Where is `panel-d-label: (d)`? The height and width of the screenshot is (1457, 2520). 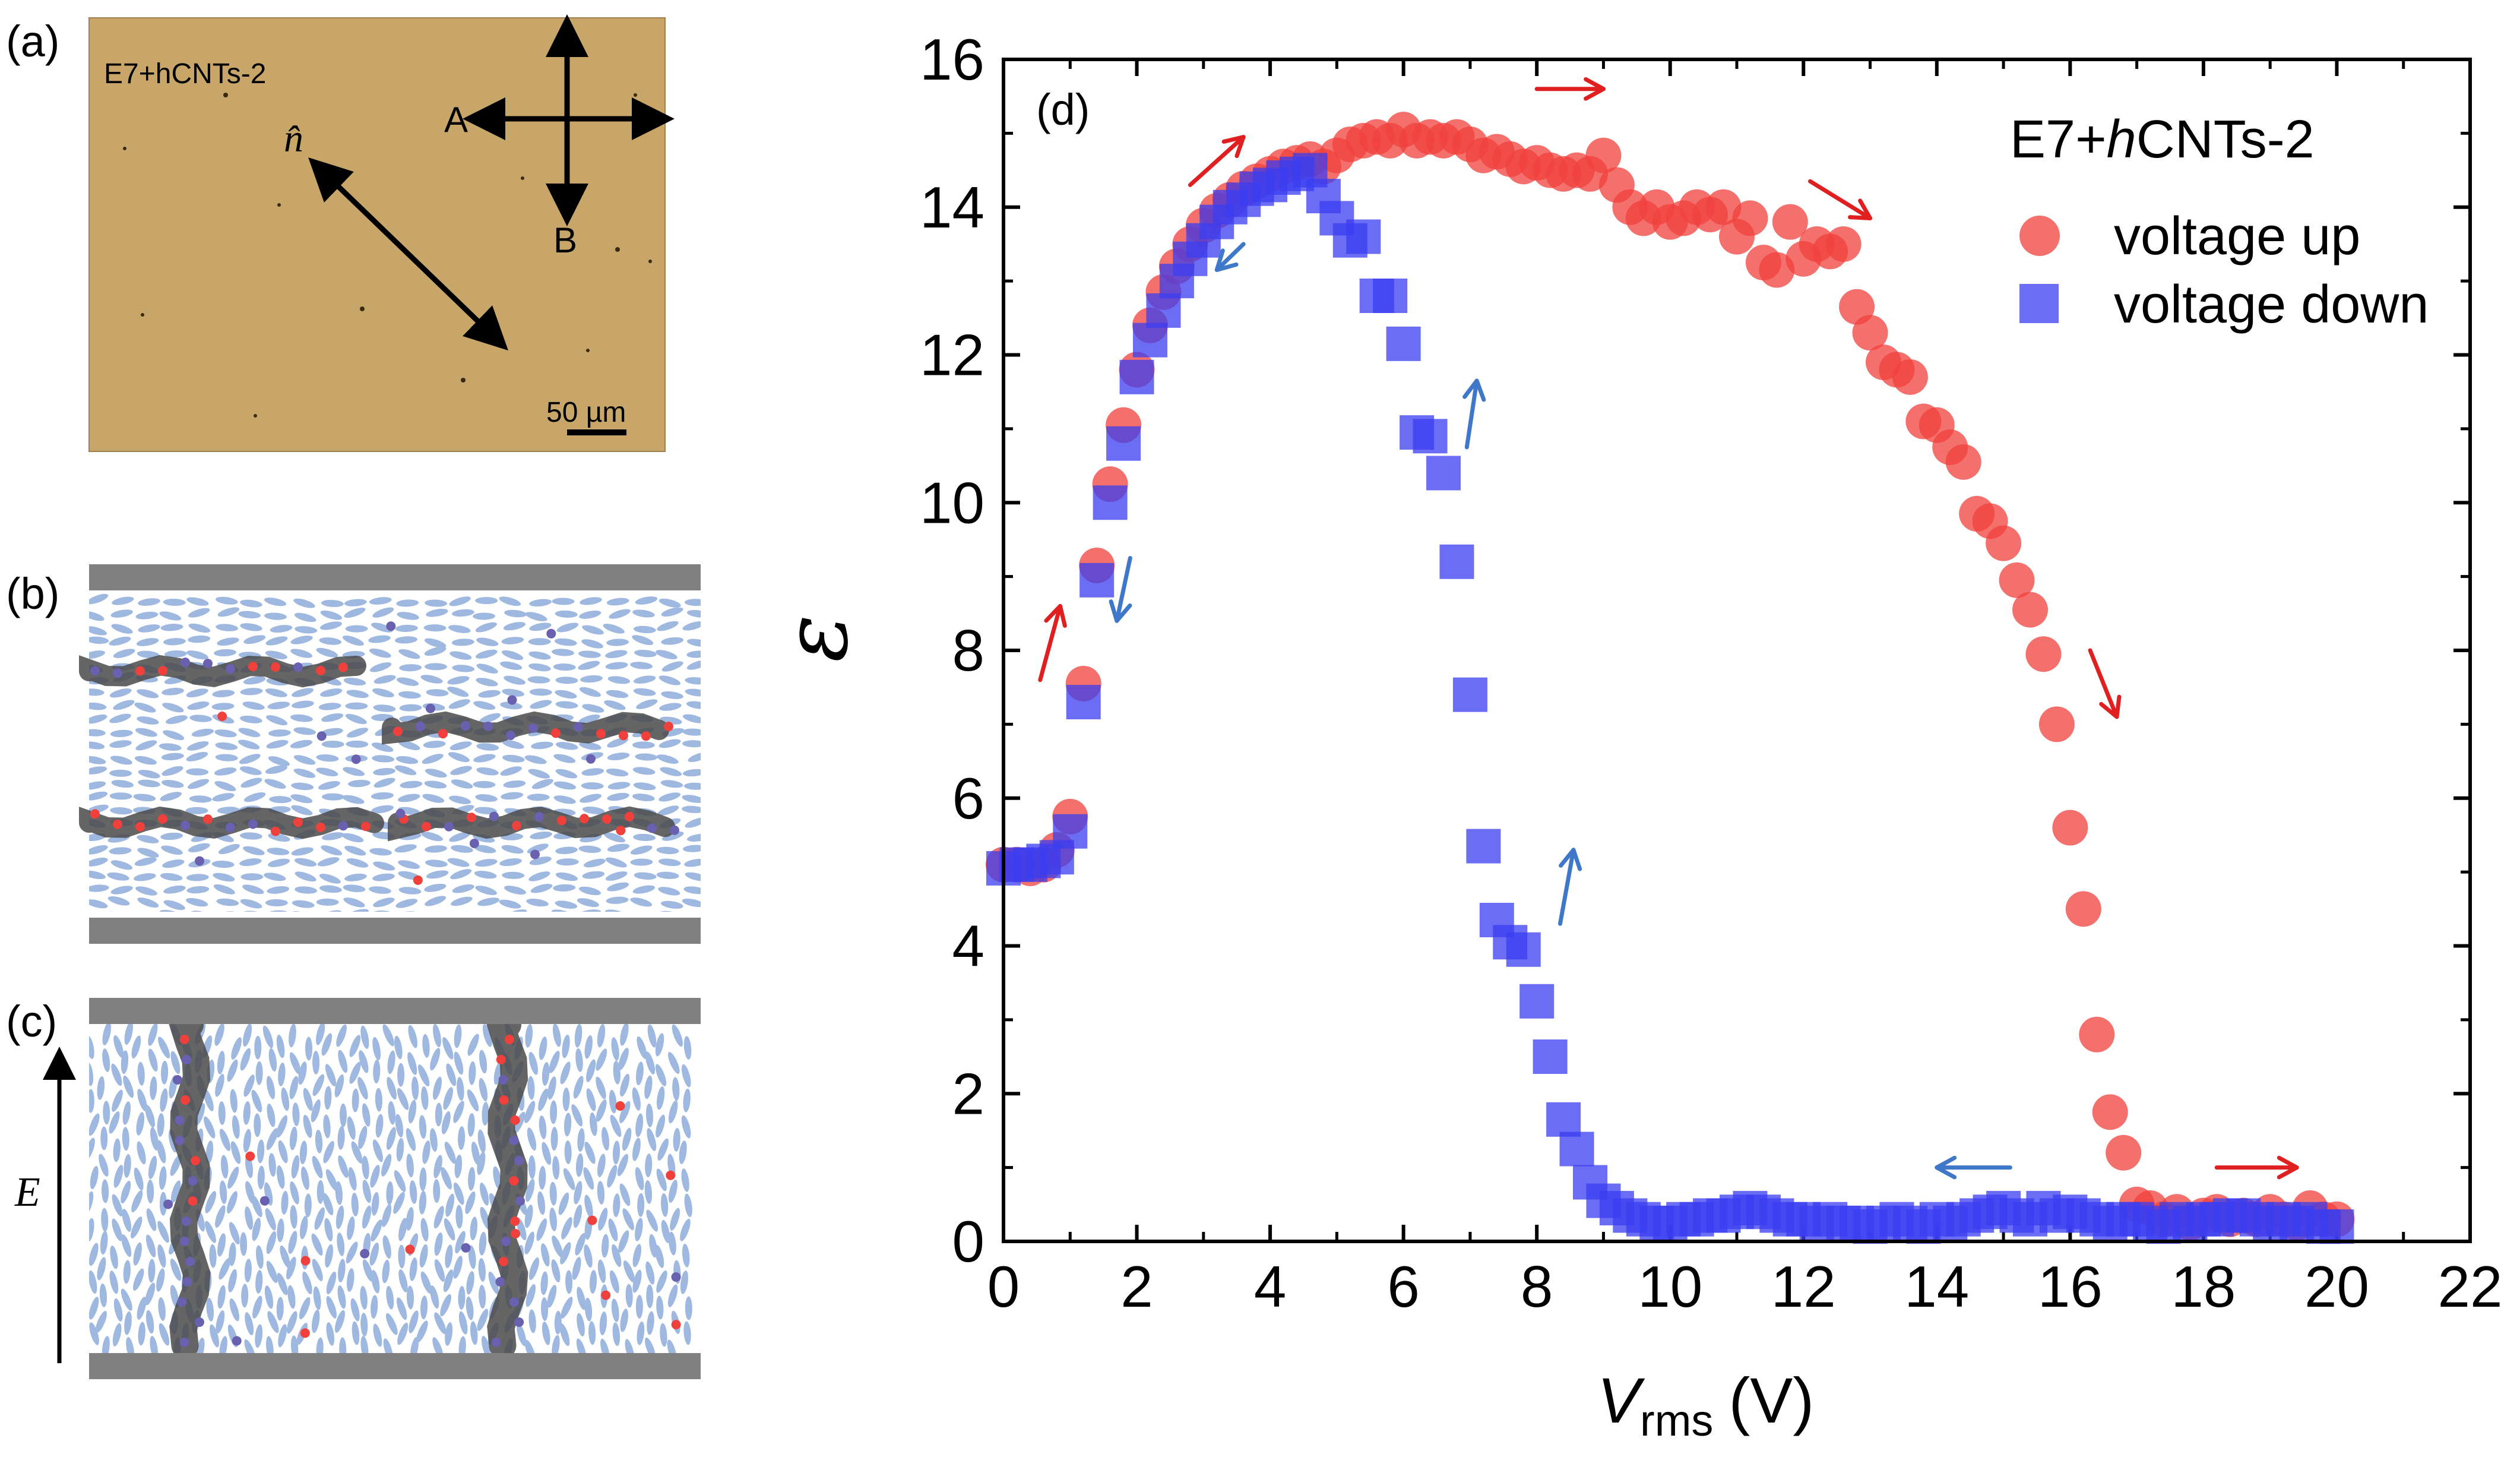 panel-d-label: (d) is located at coordinates (1063, 109).